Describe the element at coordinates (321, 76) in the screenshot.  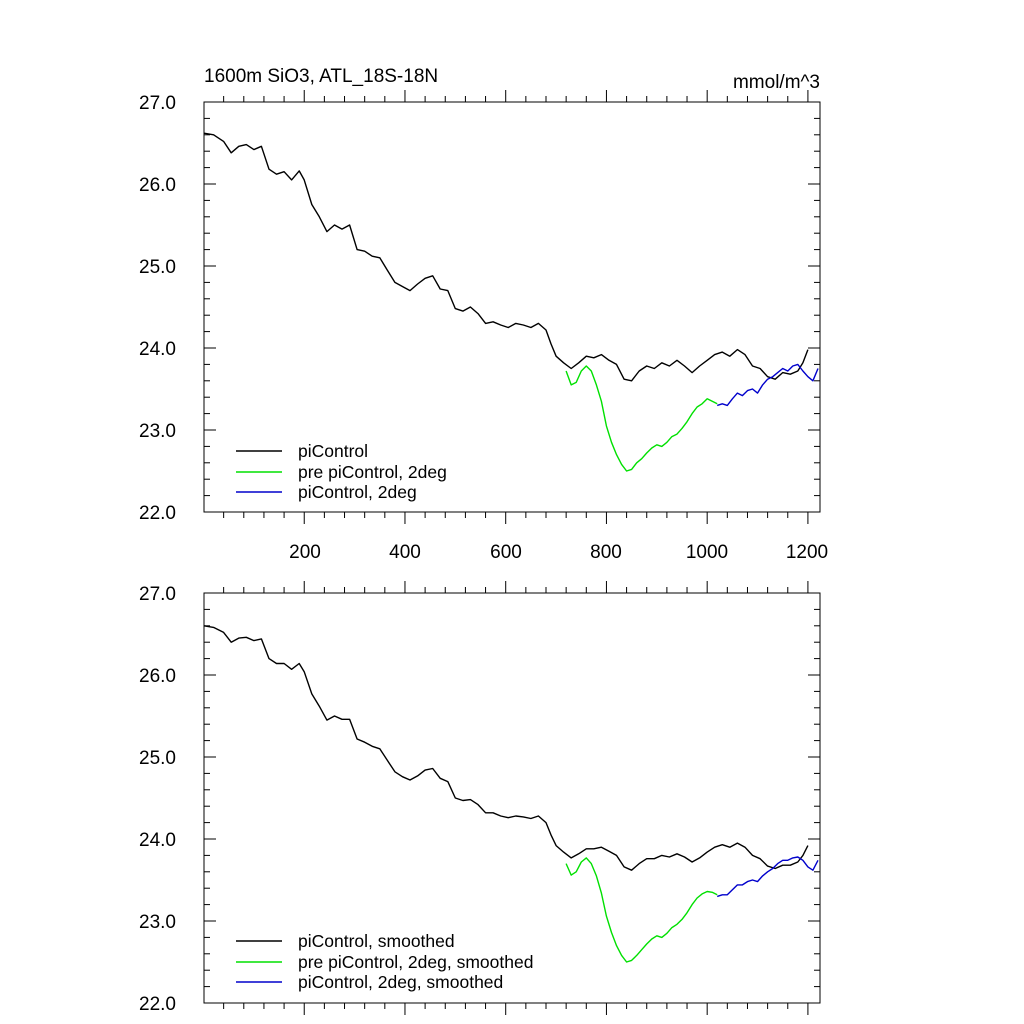
I see `chart-title: 1600m SiO3, ATL_18S-18N` at that location.